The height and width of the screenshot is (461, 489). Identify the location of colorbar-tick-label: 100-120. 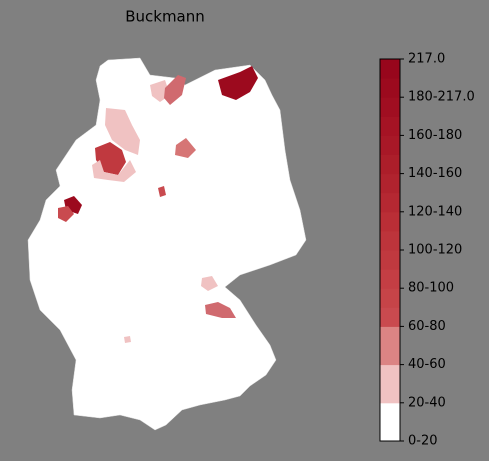
(435, 250).